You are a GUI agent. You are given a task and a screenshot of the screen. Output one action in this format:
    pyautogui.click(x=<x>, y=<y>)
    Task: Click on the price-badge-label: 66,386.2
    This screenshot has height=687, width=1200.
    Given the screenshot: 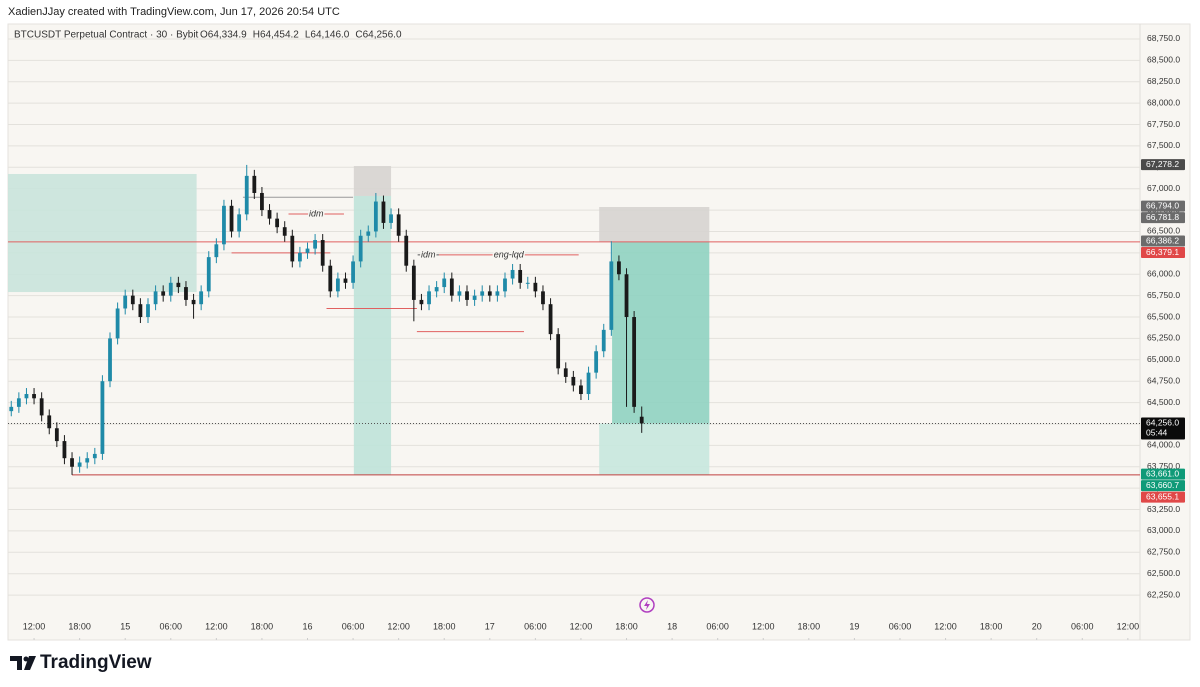 What is the action you would take?
    pyautogui.click(x=1162, y=240)
    